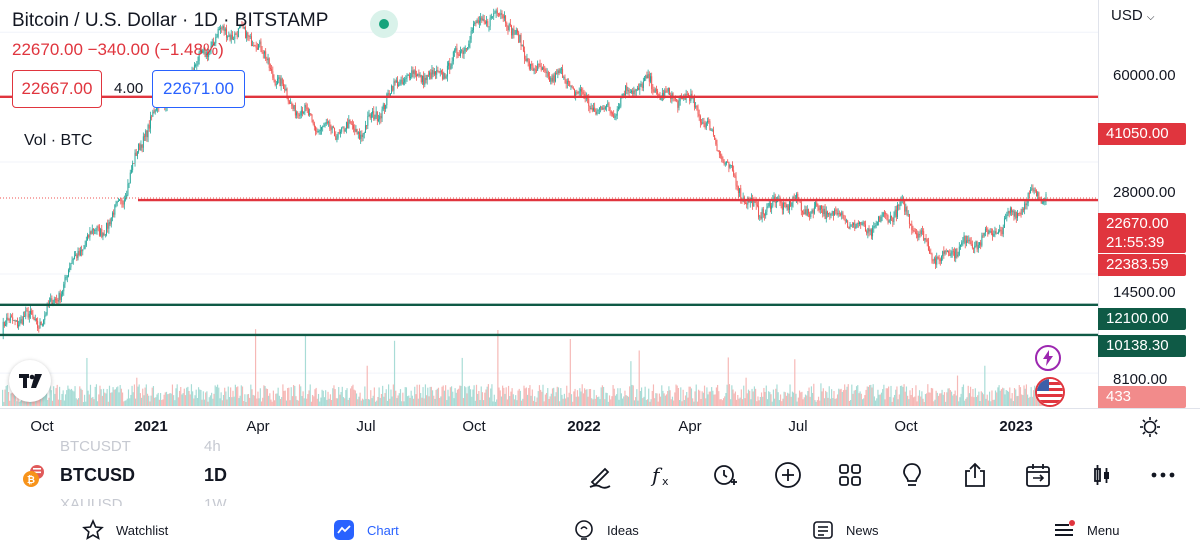 This screenshot has width=1200, height=554. What do you see at coordinates (1163, 475) in the screenshot?
I see `more-button` at bounding box center [1163, 475].